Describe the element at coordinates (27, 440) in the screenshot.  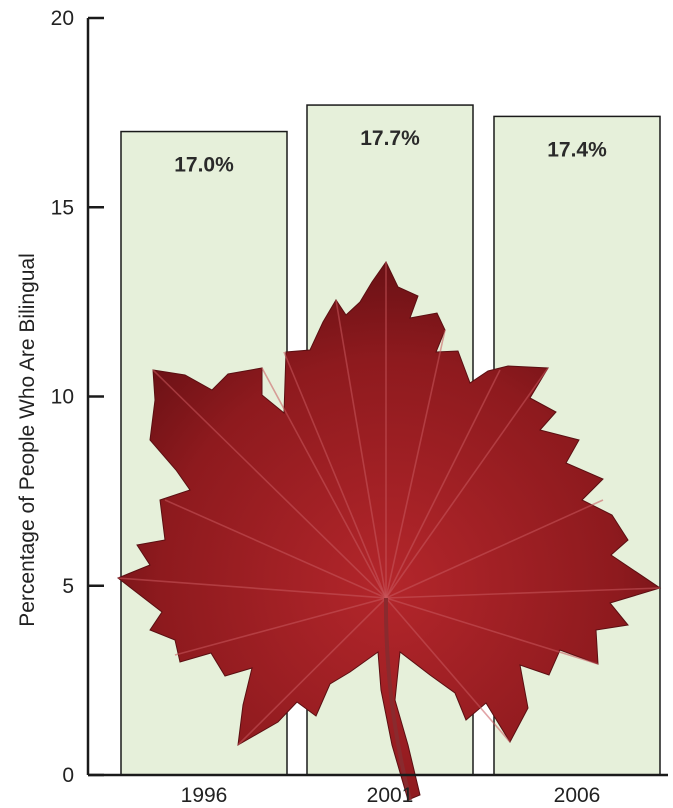
I see `y-axis-label: Percentage of People Who Are Bilingual` at that location.